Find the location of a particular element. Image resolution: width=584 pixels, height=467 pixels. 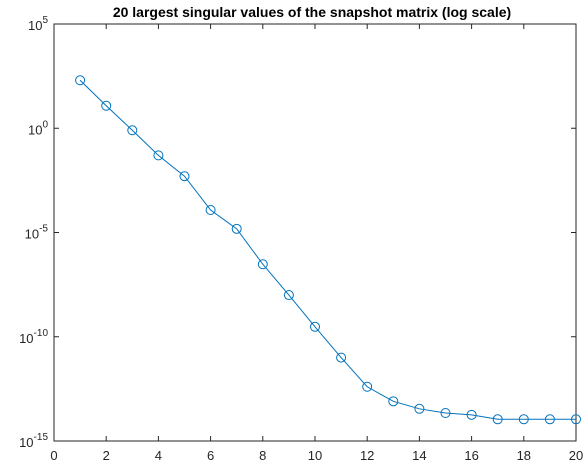

y-tick-label-exponent: -5 is located at coordinates (43, 229).